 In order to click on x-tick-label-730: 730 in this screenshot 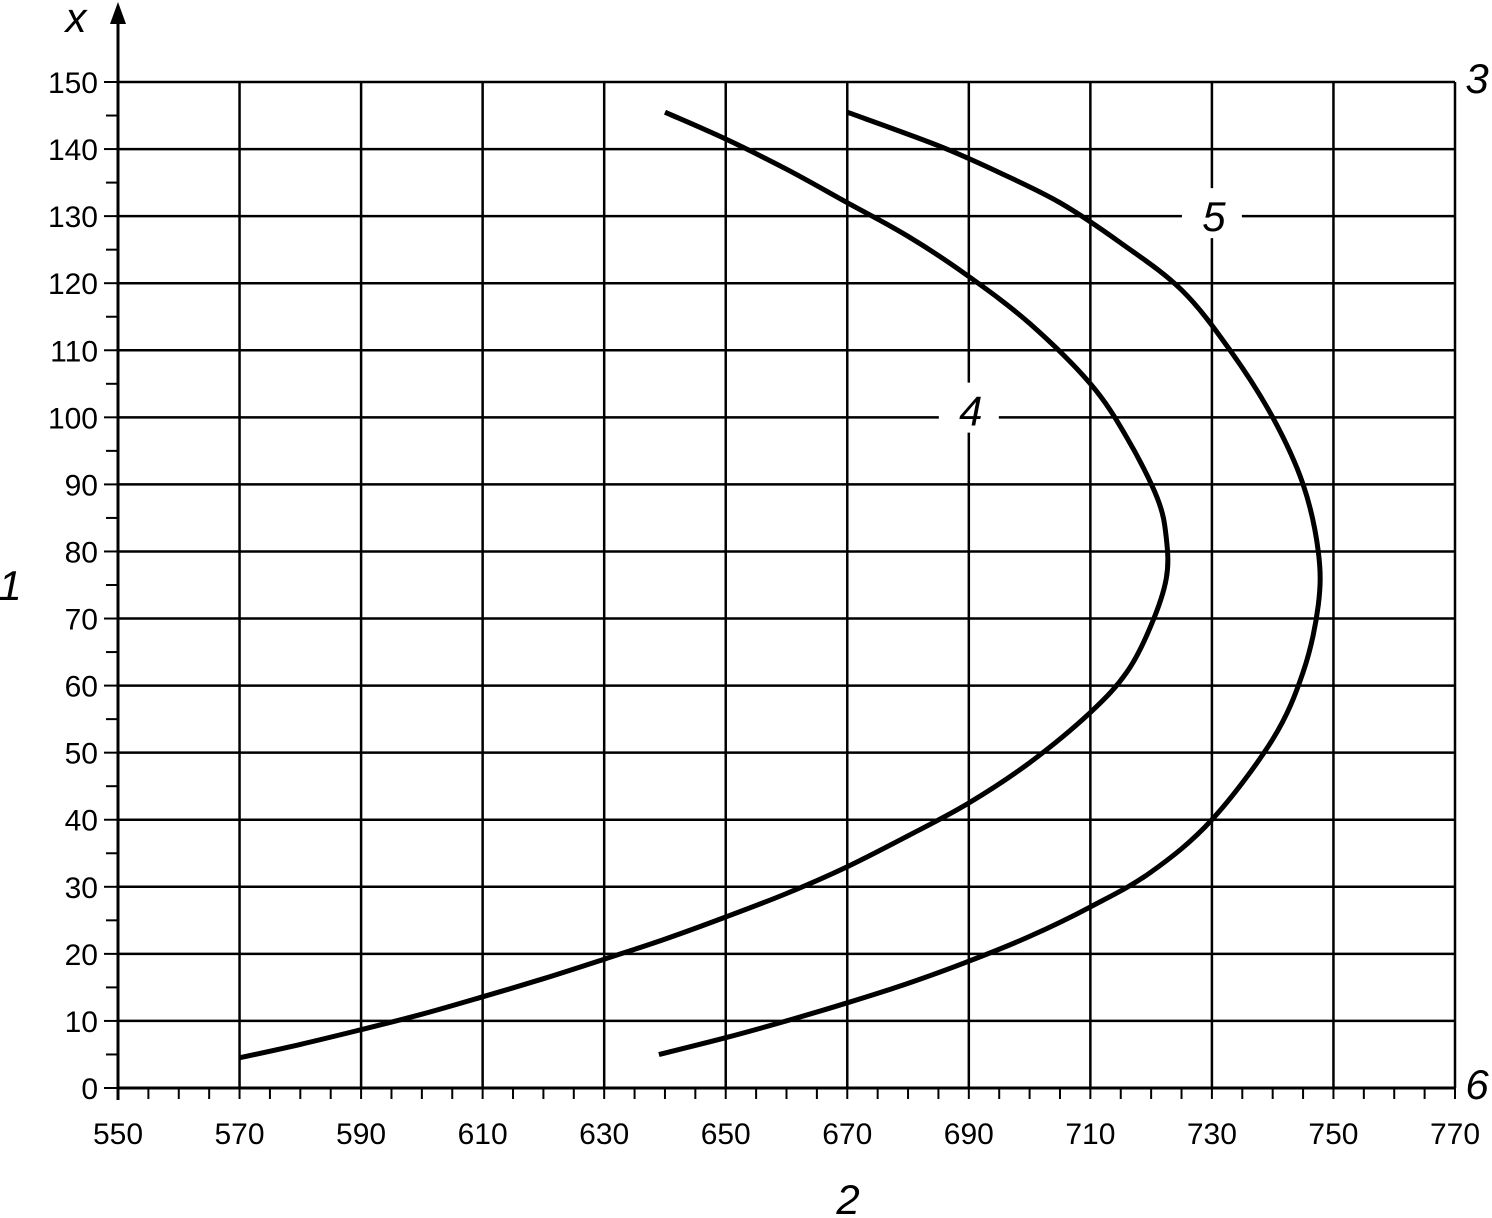, I will do `click(1212, 1134)`.